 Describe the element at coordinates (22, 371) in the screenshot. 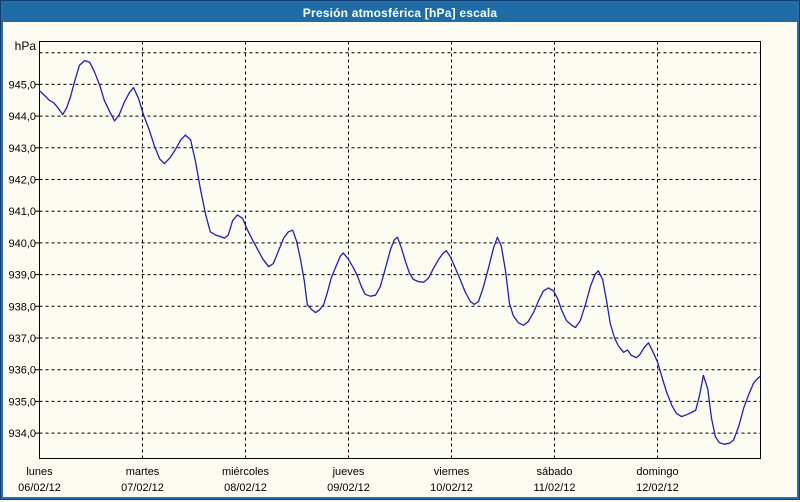

I see `svg-text: 936,0` at that location.